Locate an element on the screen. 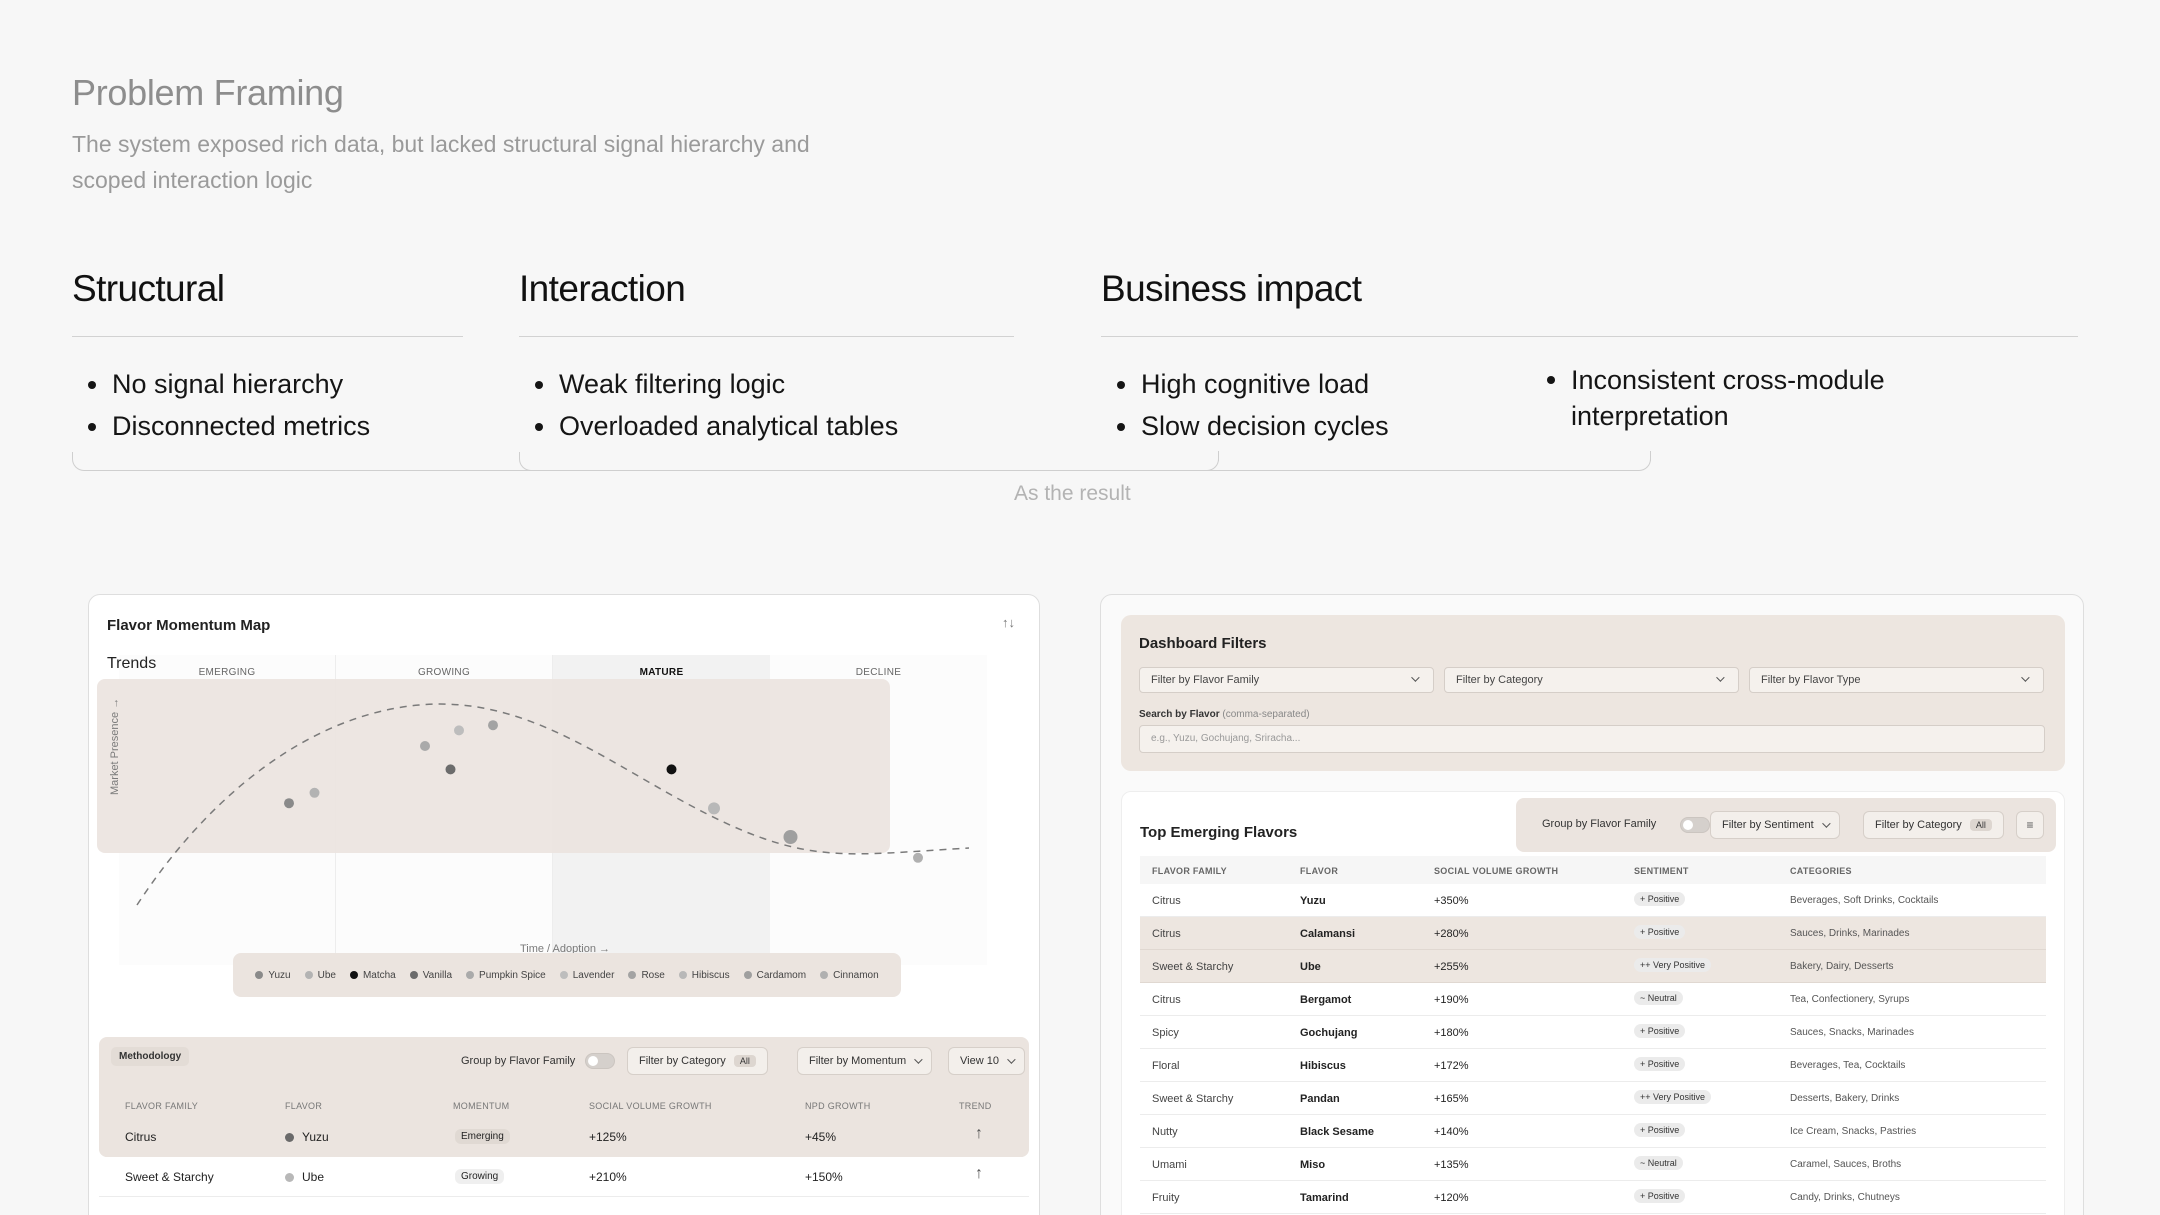 The height and width of the screenshot is (1215, 2160). momentum-badge: Emerging is located at coordinates (482, 1136).